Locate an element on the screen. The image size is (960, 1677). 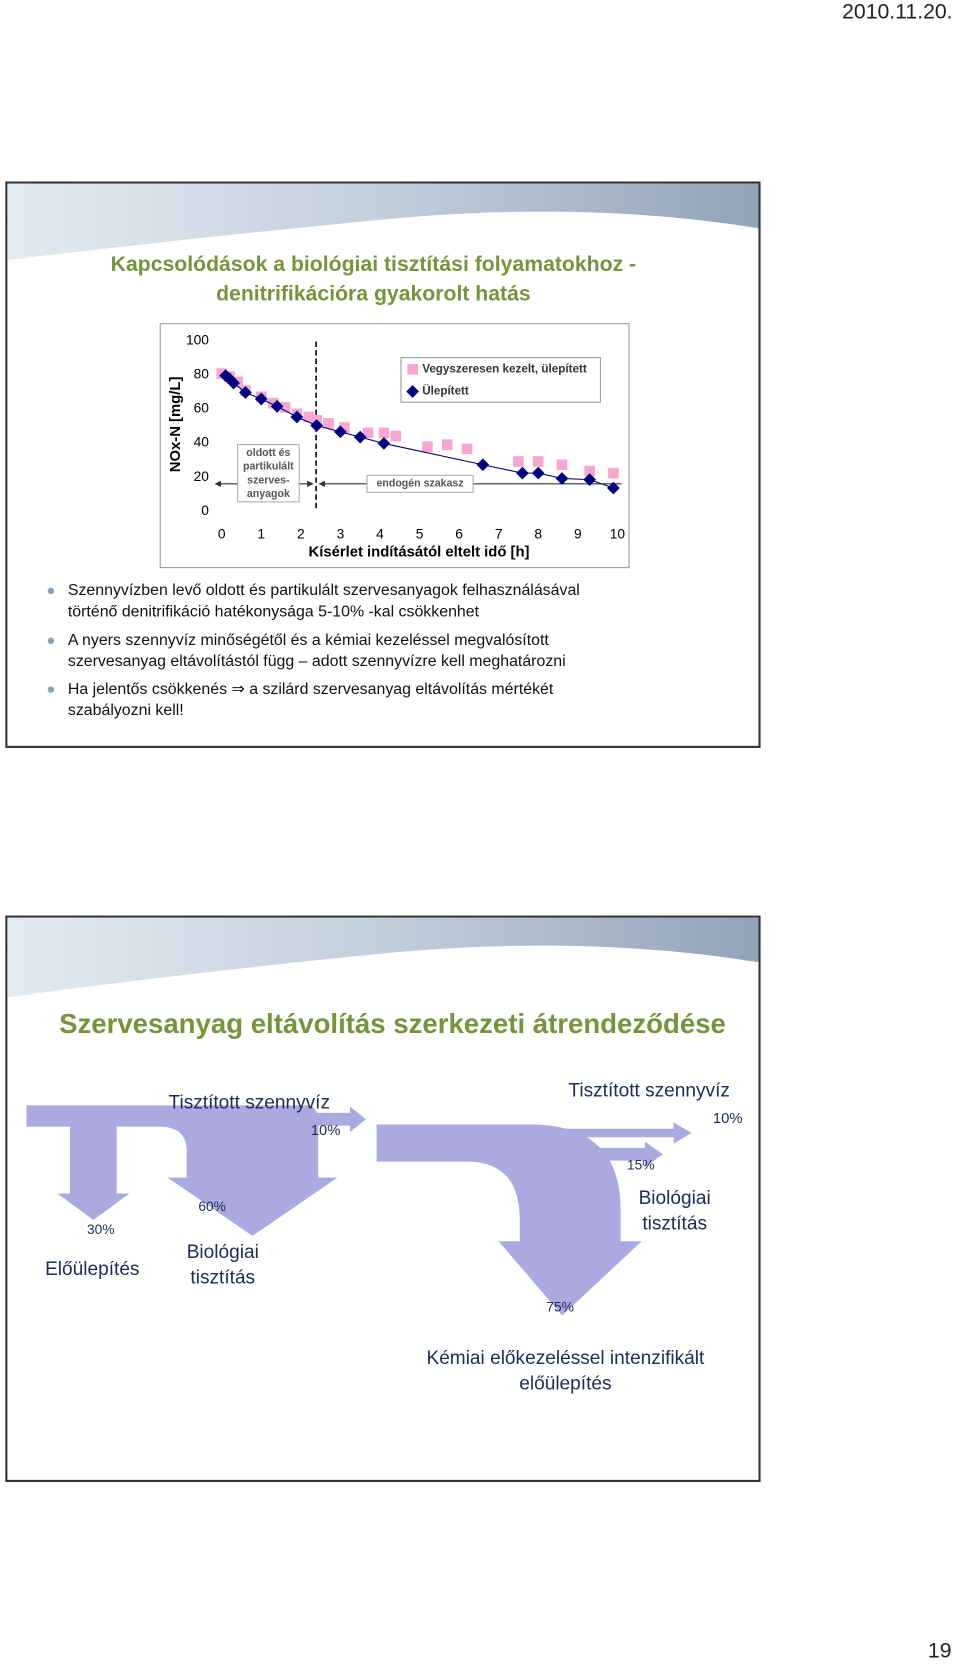
x-tick-label: 3 is located at coordinates (341, 533).